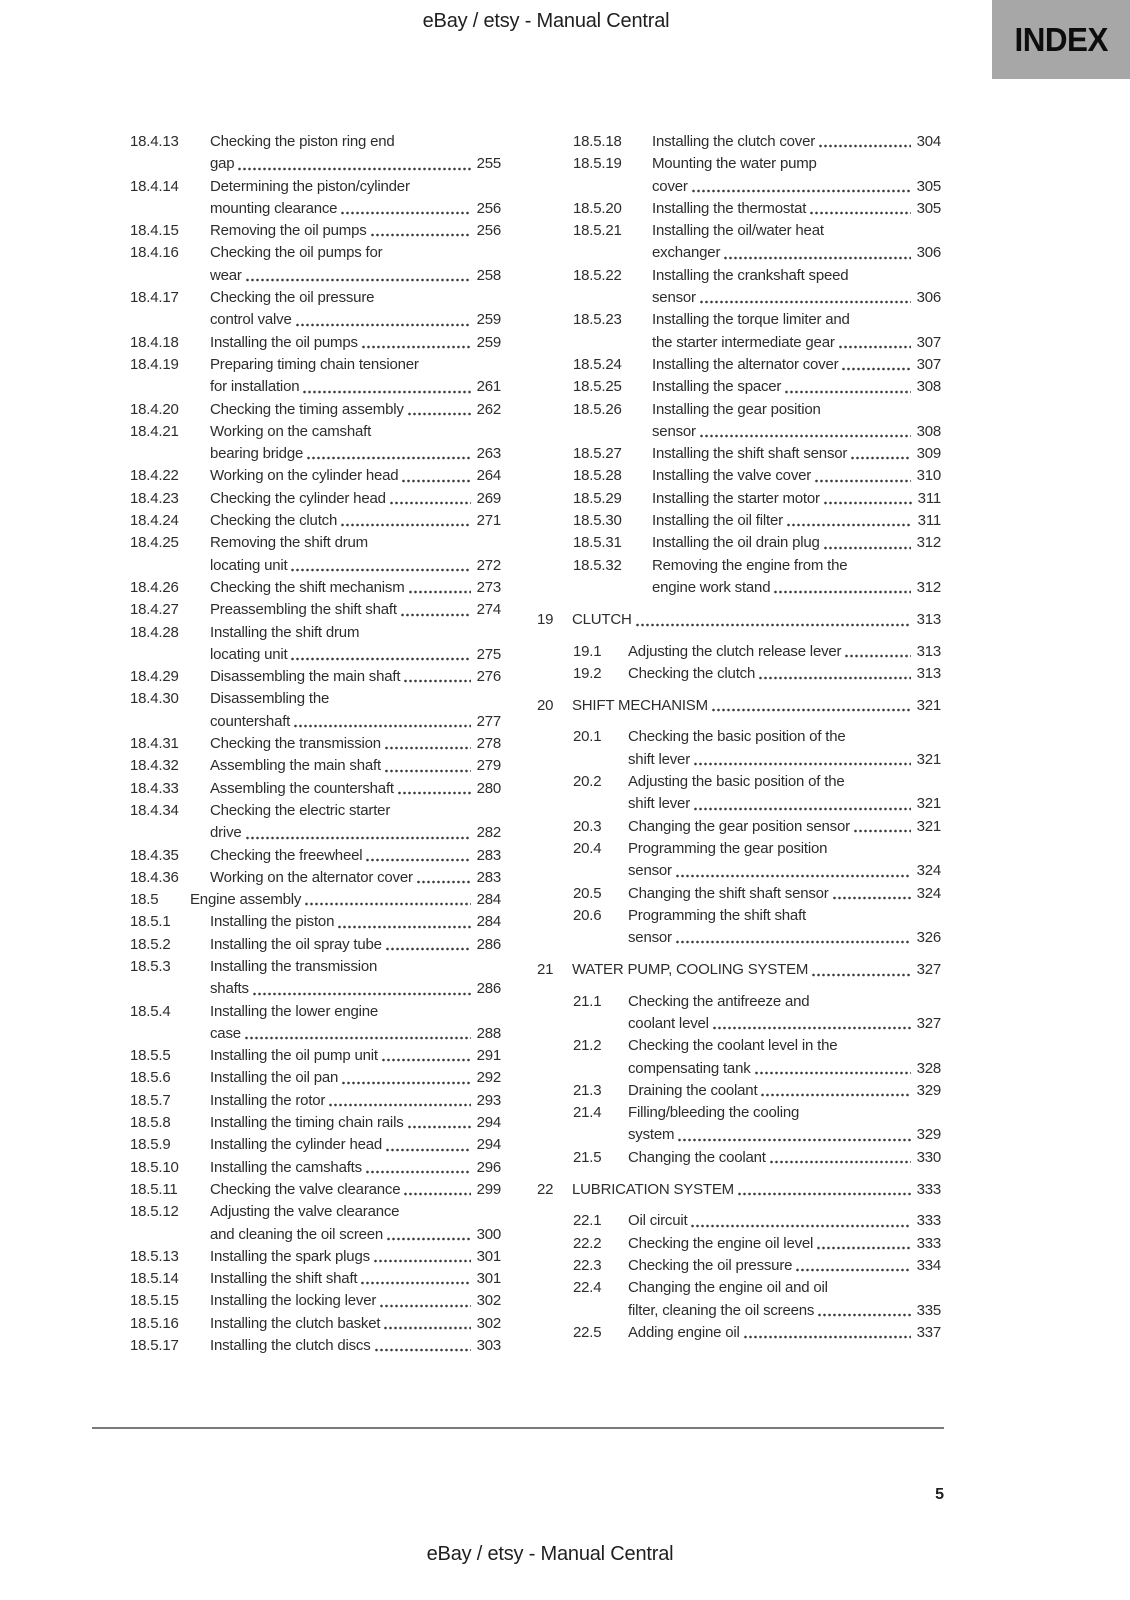 The image size is (1130, 1600). I want to click on toc-entry-line: Installing the crankshaft speed, so click(796, 276).